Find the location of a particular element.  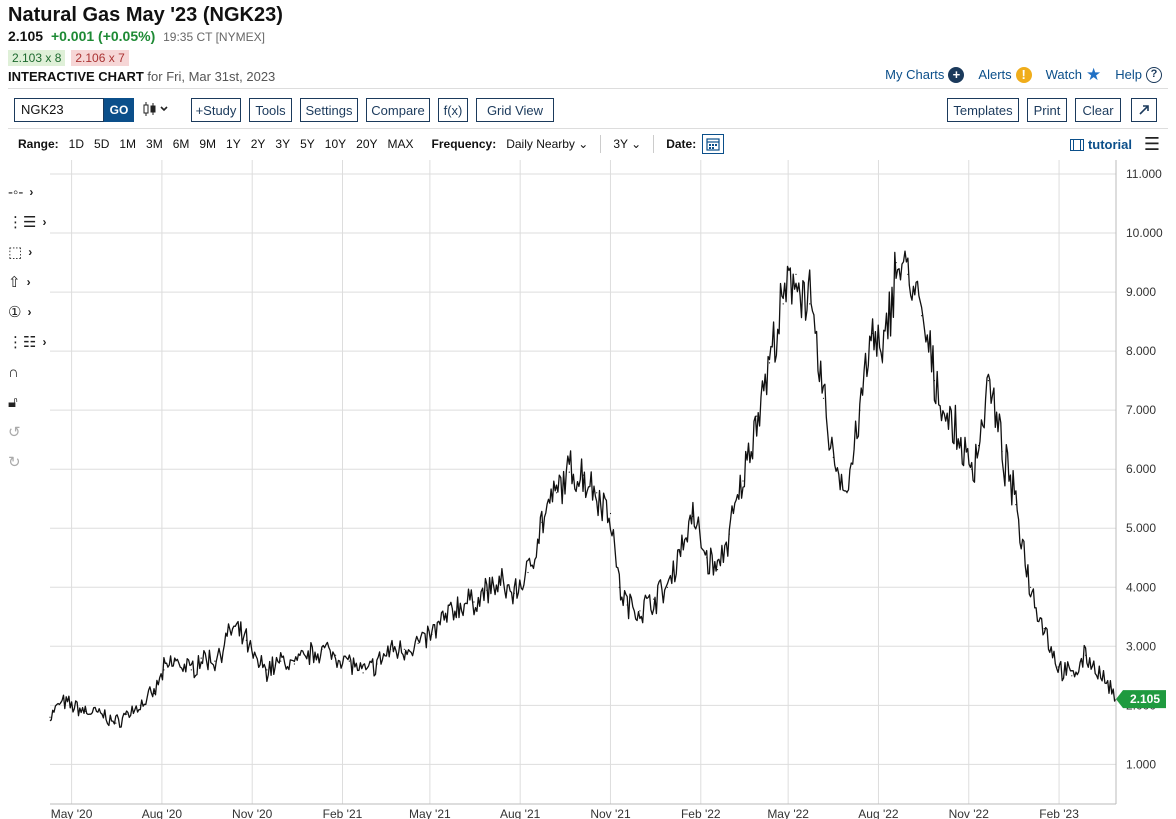

range-option: 1Y is located at coordinates (233, 144).